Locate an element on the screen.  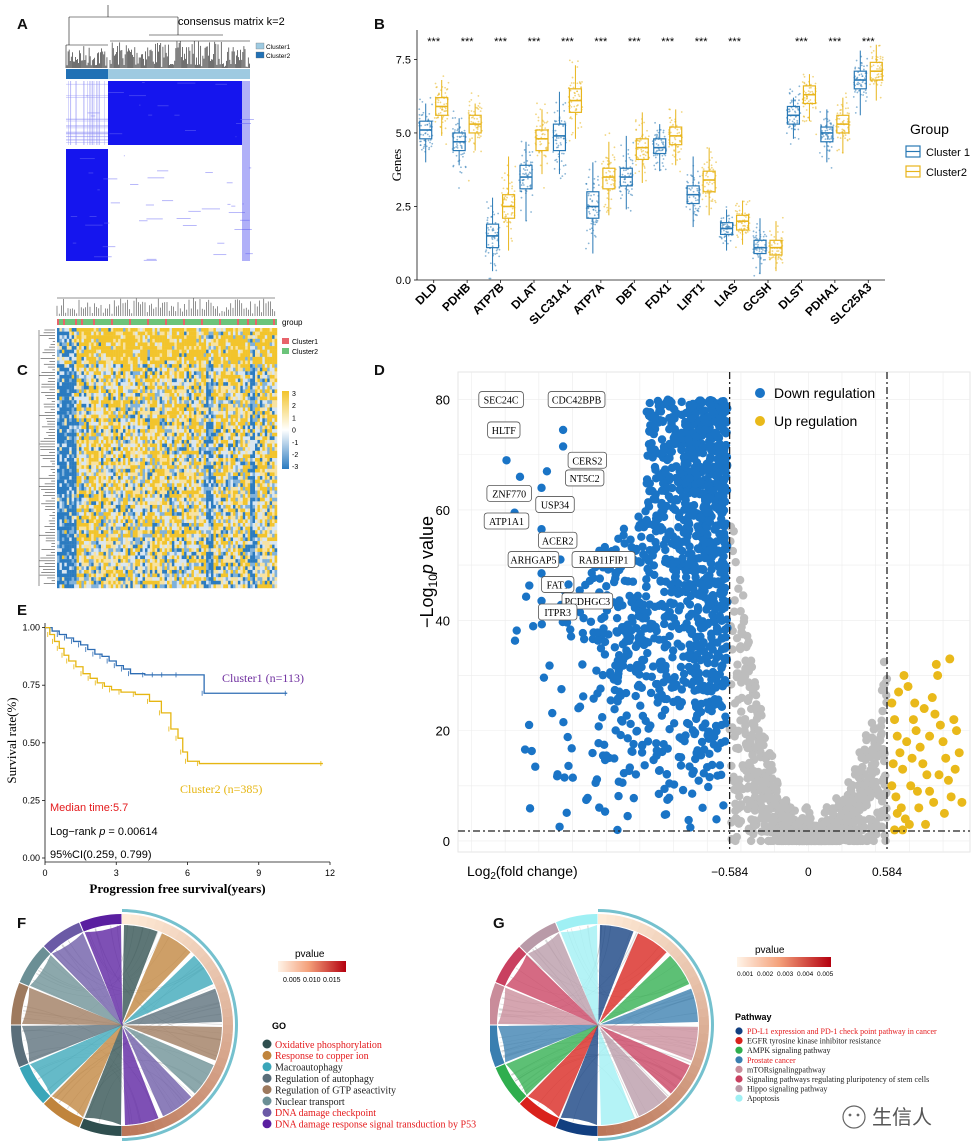
pathway-legend-item: Apoptosis is located at coordinates (757, 1098).